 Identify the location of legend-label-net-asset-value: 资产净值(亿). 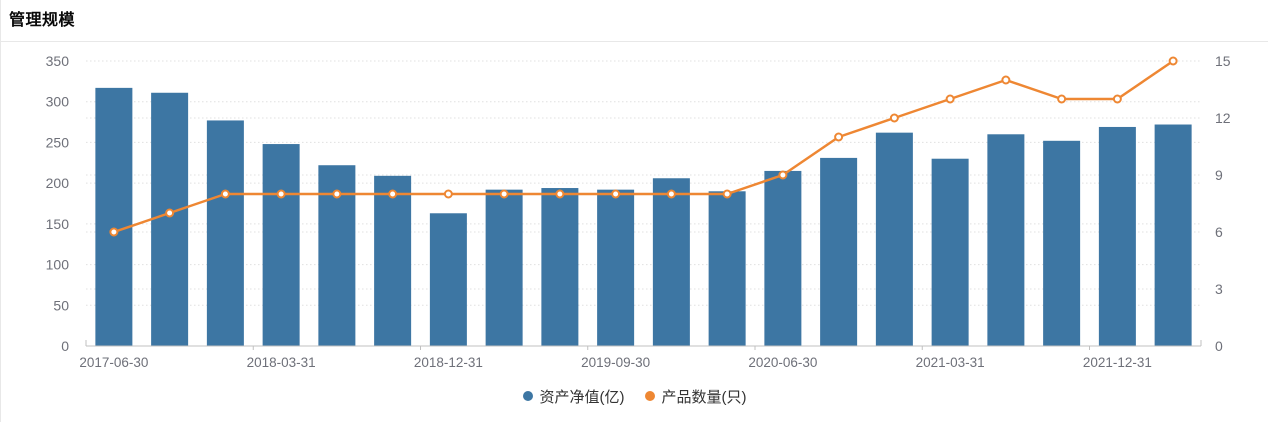
(582, 397).